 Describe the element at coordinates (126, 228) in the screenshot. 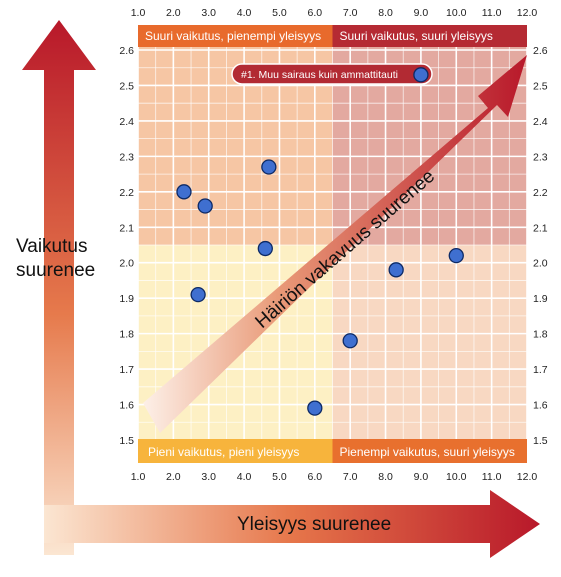

I see `y-tick-label-left: 2.1` at that location.